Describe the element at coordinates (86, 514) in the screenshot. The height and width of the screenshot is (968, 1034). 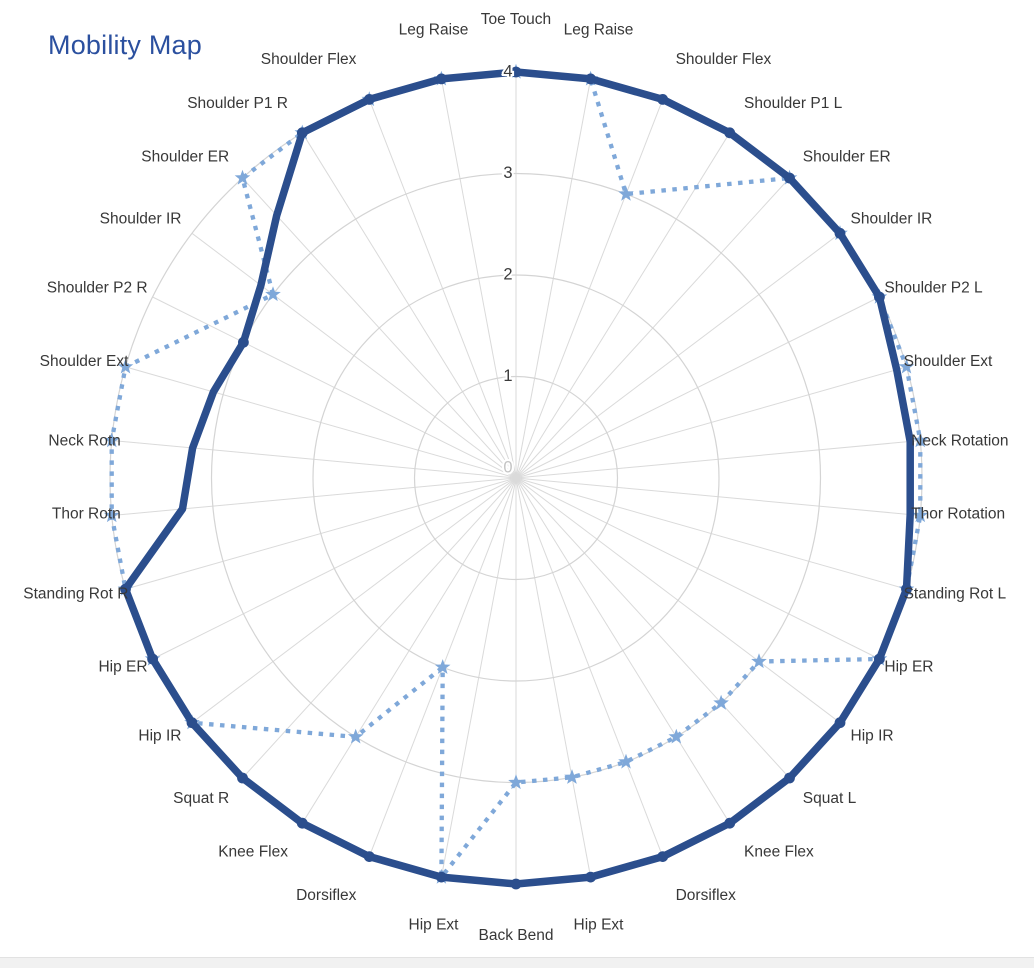
I see `svg-text: Thor Rotn` at that location.